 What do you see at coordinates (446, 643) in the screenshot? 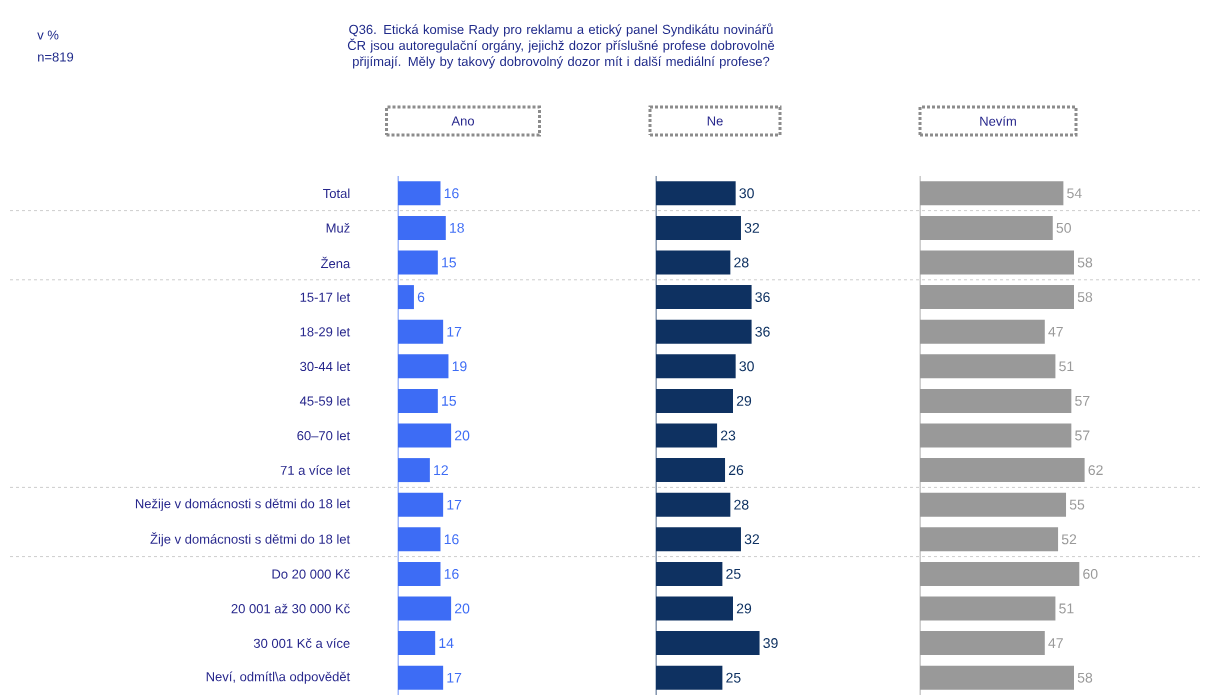
I see `data-label: 14` at bounding box center [446, 643].